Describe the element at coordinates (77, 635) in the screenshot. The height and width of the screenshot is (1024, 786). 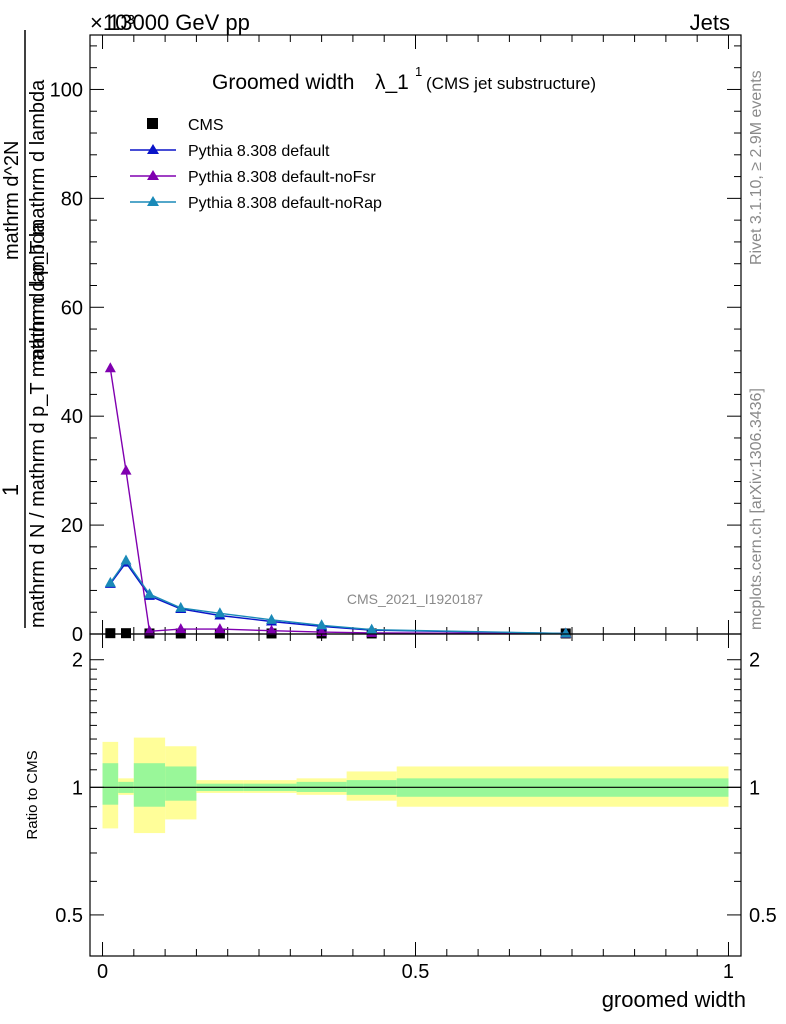
I see `main-ytick-label: 0` at that location.